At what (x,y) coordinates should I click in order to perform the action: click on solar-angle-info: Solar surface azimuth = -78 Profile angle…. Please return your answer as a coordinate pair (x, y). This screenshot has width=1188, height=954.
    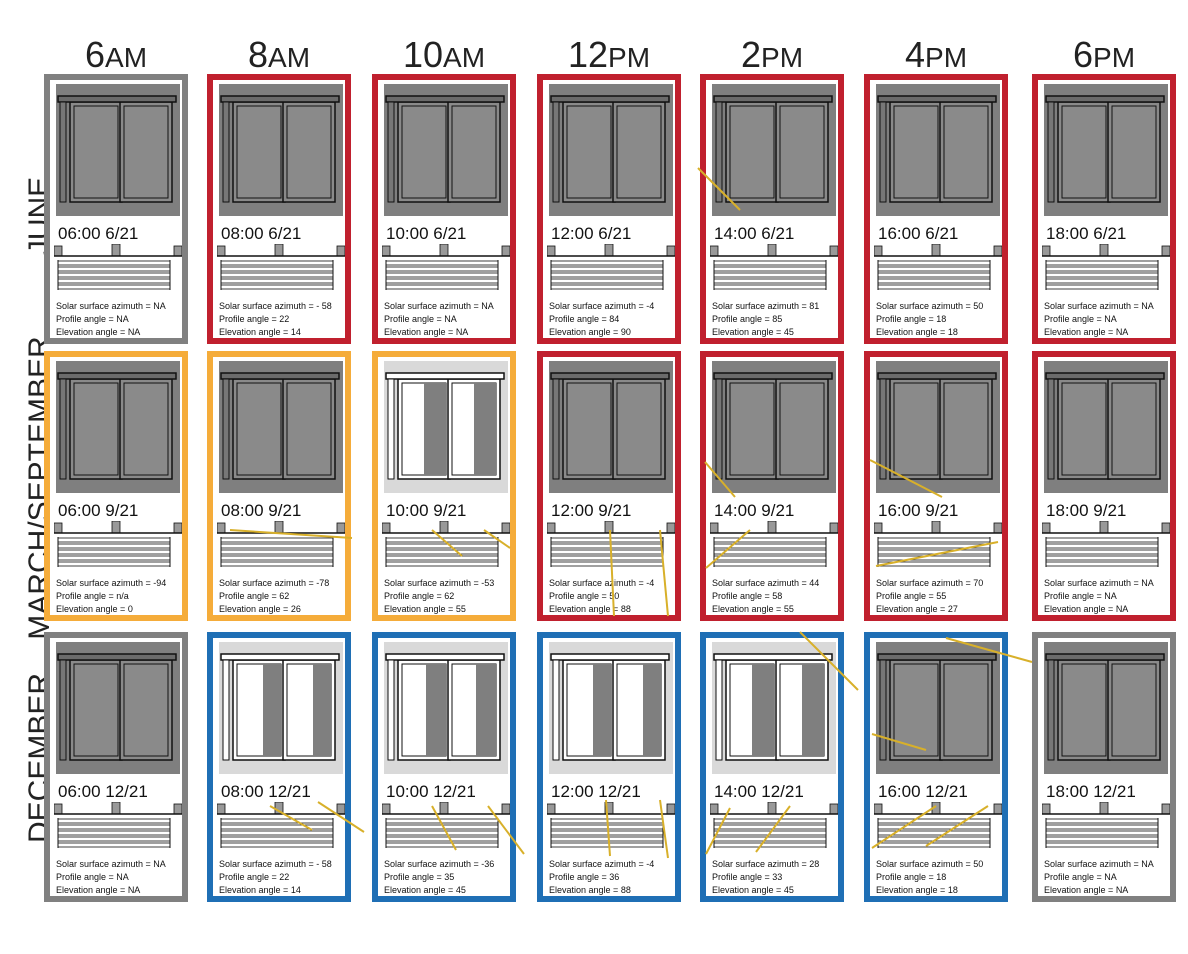
    Looking at the image, I should click on (274, 596).